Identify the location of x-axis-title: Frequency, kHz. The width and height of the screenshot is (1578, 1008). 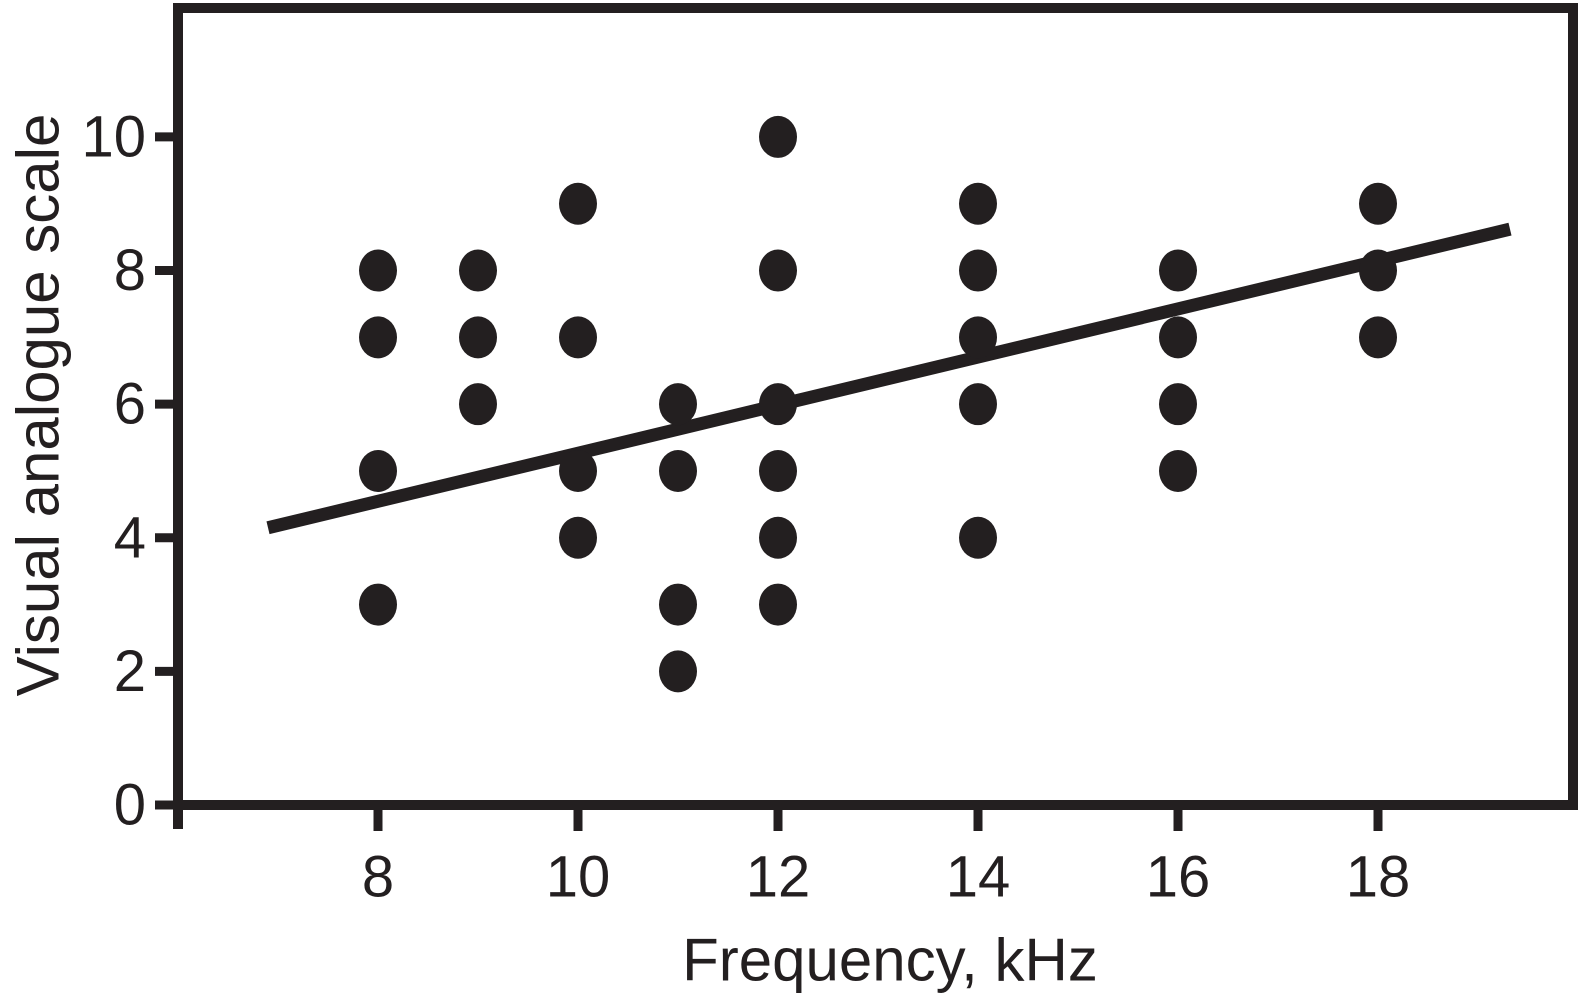
(890, 960).